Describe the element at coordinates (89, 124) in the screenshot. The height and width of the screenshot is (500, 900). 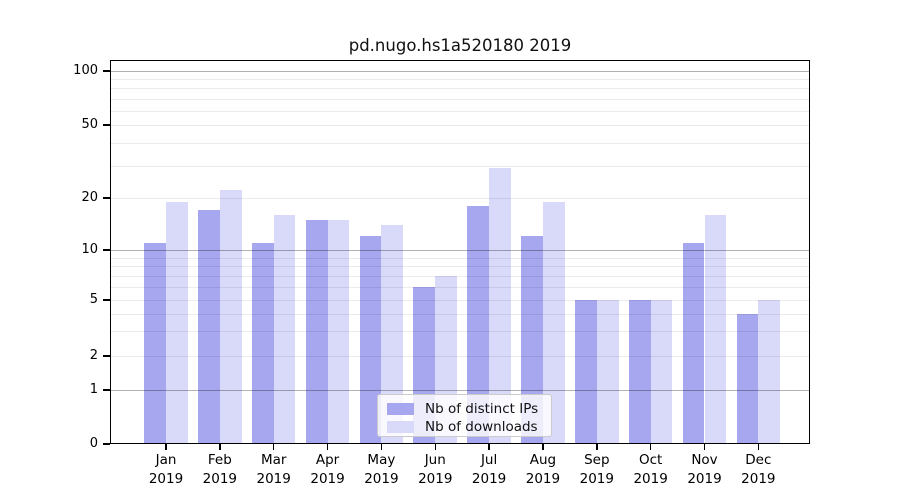
I see `y-tick-label: 50` at that location.